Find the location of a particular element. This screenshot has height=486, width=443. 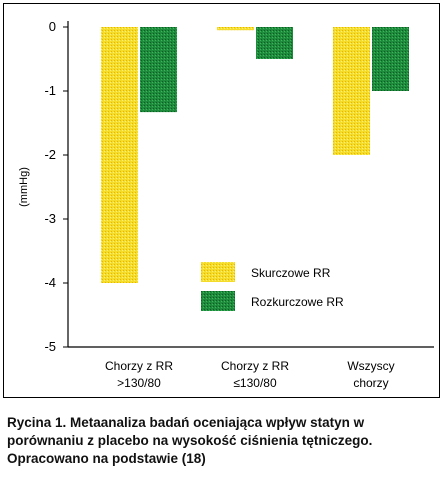

legend-label: Skurczowe RR is located at coordinates (291, 273).